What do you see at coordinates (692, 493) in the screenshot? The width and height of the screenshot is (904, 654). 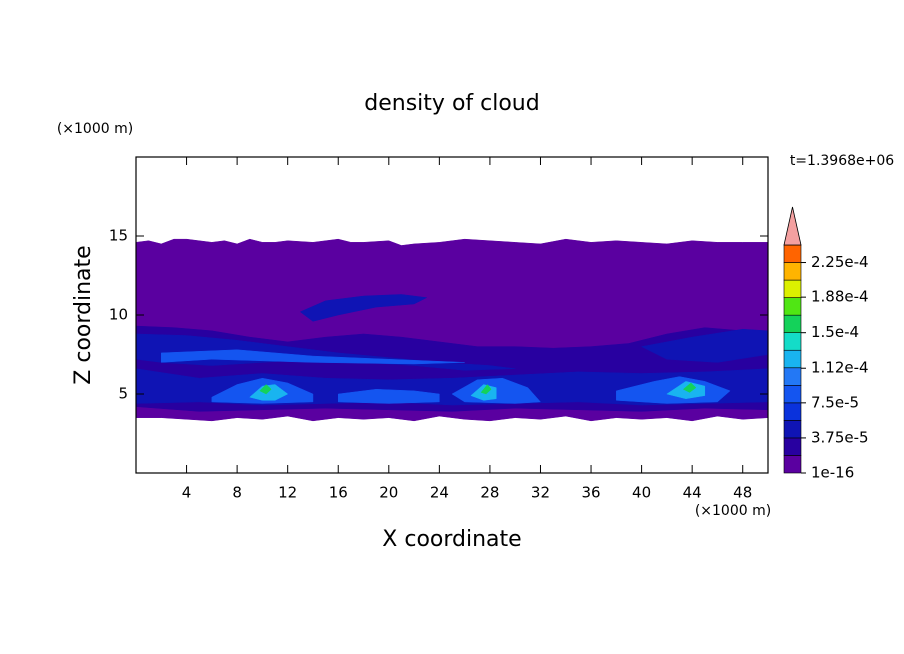 I see `x-tick-label: 44` at bounding box center [692, 493].